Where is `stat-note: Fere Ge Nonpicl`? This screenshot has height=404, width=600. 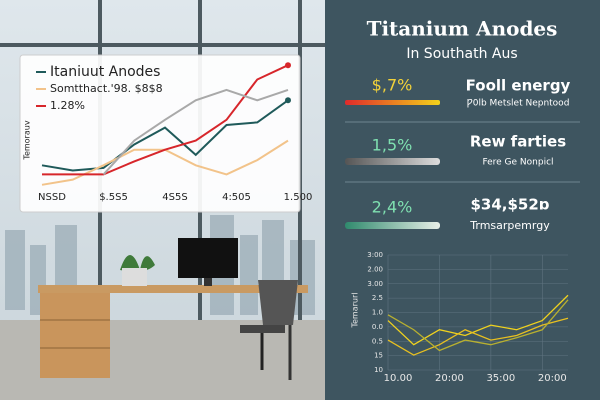 stat-note: Fere Ge Nonpicl is located at coordinates (517, 163).